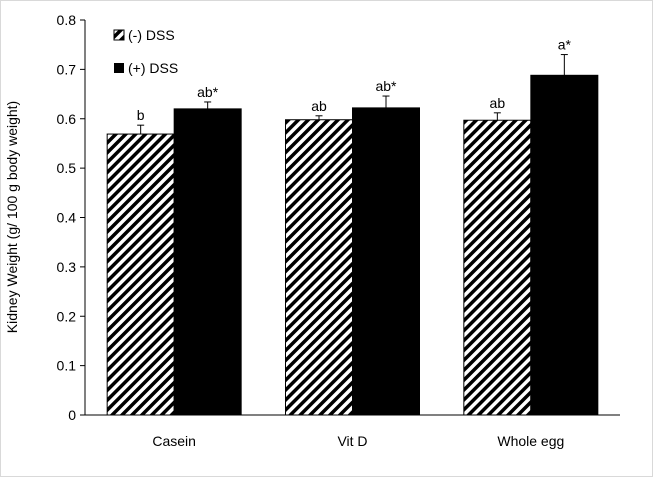 The image size is (655, 479). Describe the element at coordinates (352, 441) in the screenshot. I see `x-category-label: Vit D` at that location.